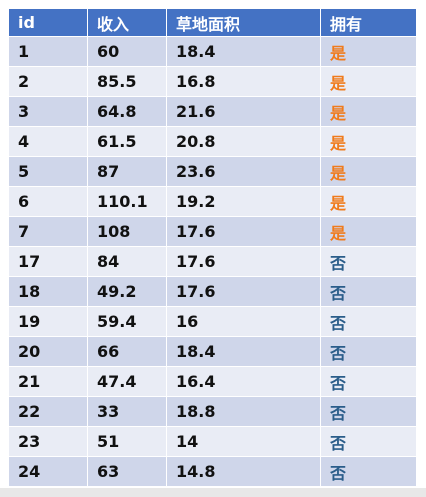 The width and height of the screenshot is (426, 497). What do you see at coordinates (48, 351) in the screenshot?
I see `cell-id: 20` at bounding box center [48, 351].